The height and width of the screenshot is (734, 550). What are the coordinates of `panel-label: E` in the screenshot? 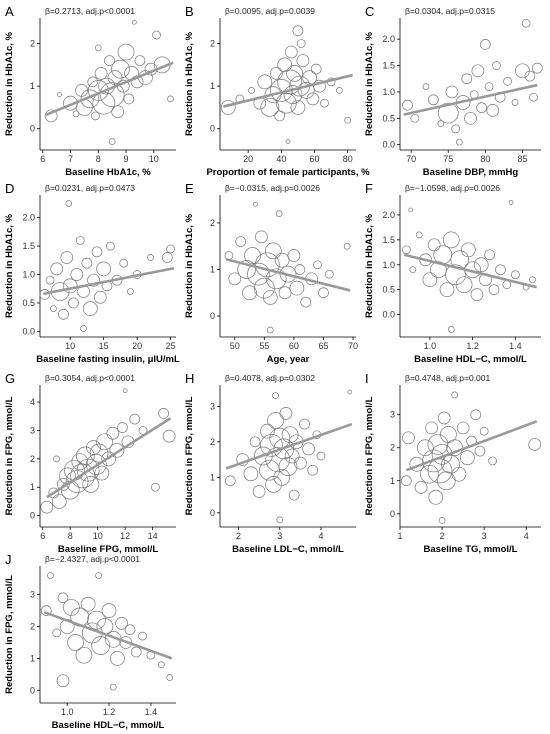 It's located at (189, 188).